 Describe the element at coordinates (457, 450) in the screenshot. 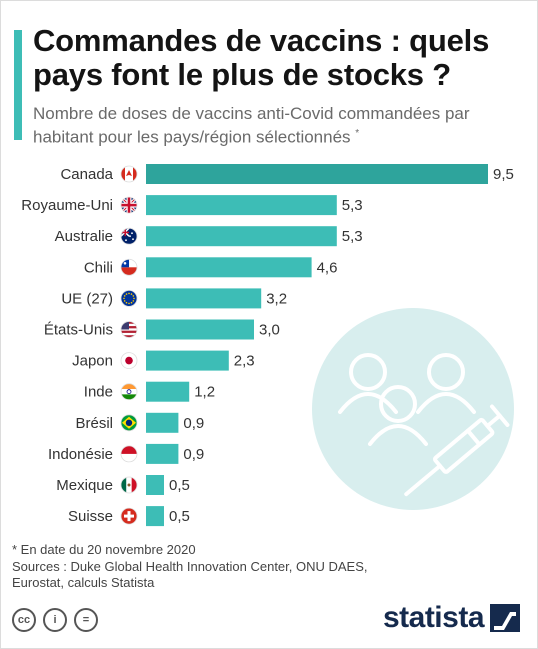

I see `syringe-icon` at that location.